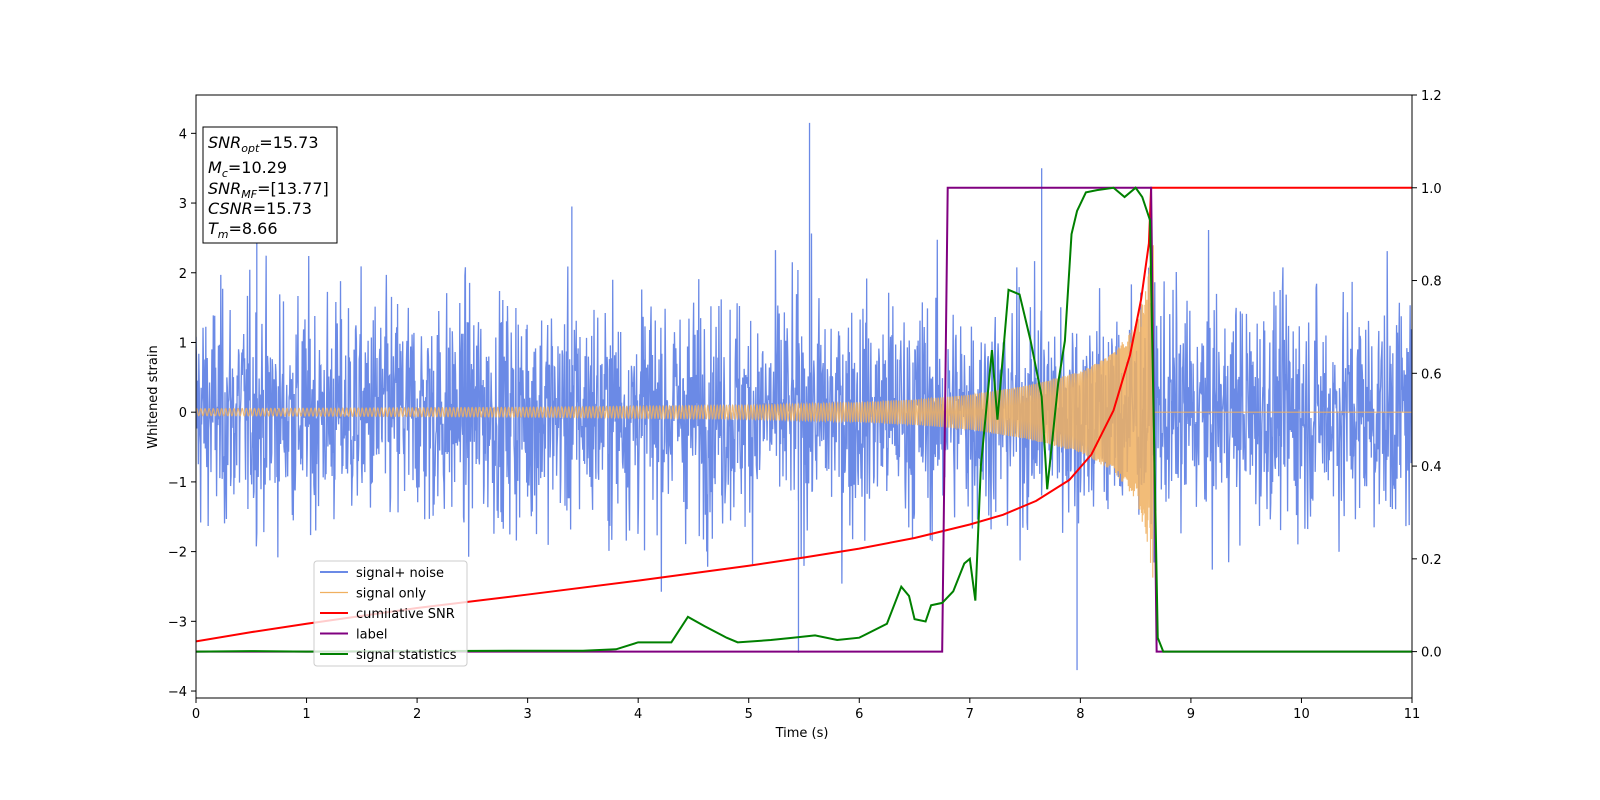 The height and width of the screenshot is (800, 1600). What do you see at coordinates (417, 714) in the screenshot?
I see `x-tick-label: 2` at bounding box center [417, 714].